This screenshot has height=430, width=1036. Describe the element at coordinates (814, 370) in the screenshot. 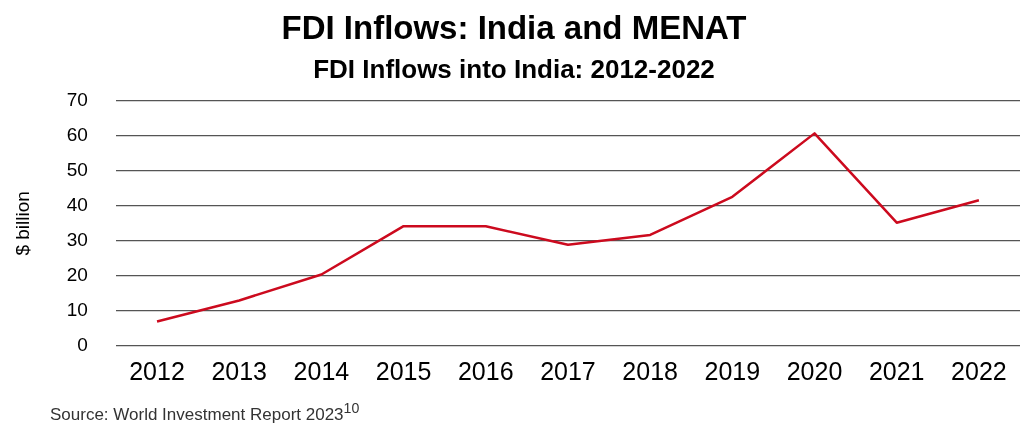

I see `x-tick-label: 2020` at that location.